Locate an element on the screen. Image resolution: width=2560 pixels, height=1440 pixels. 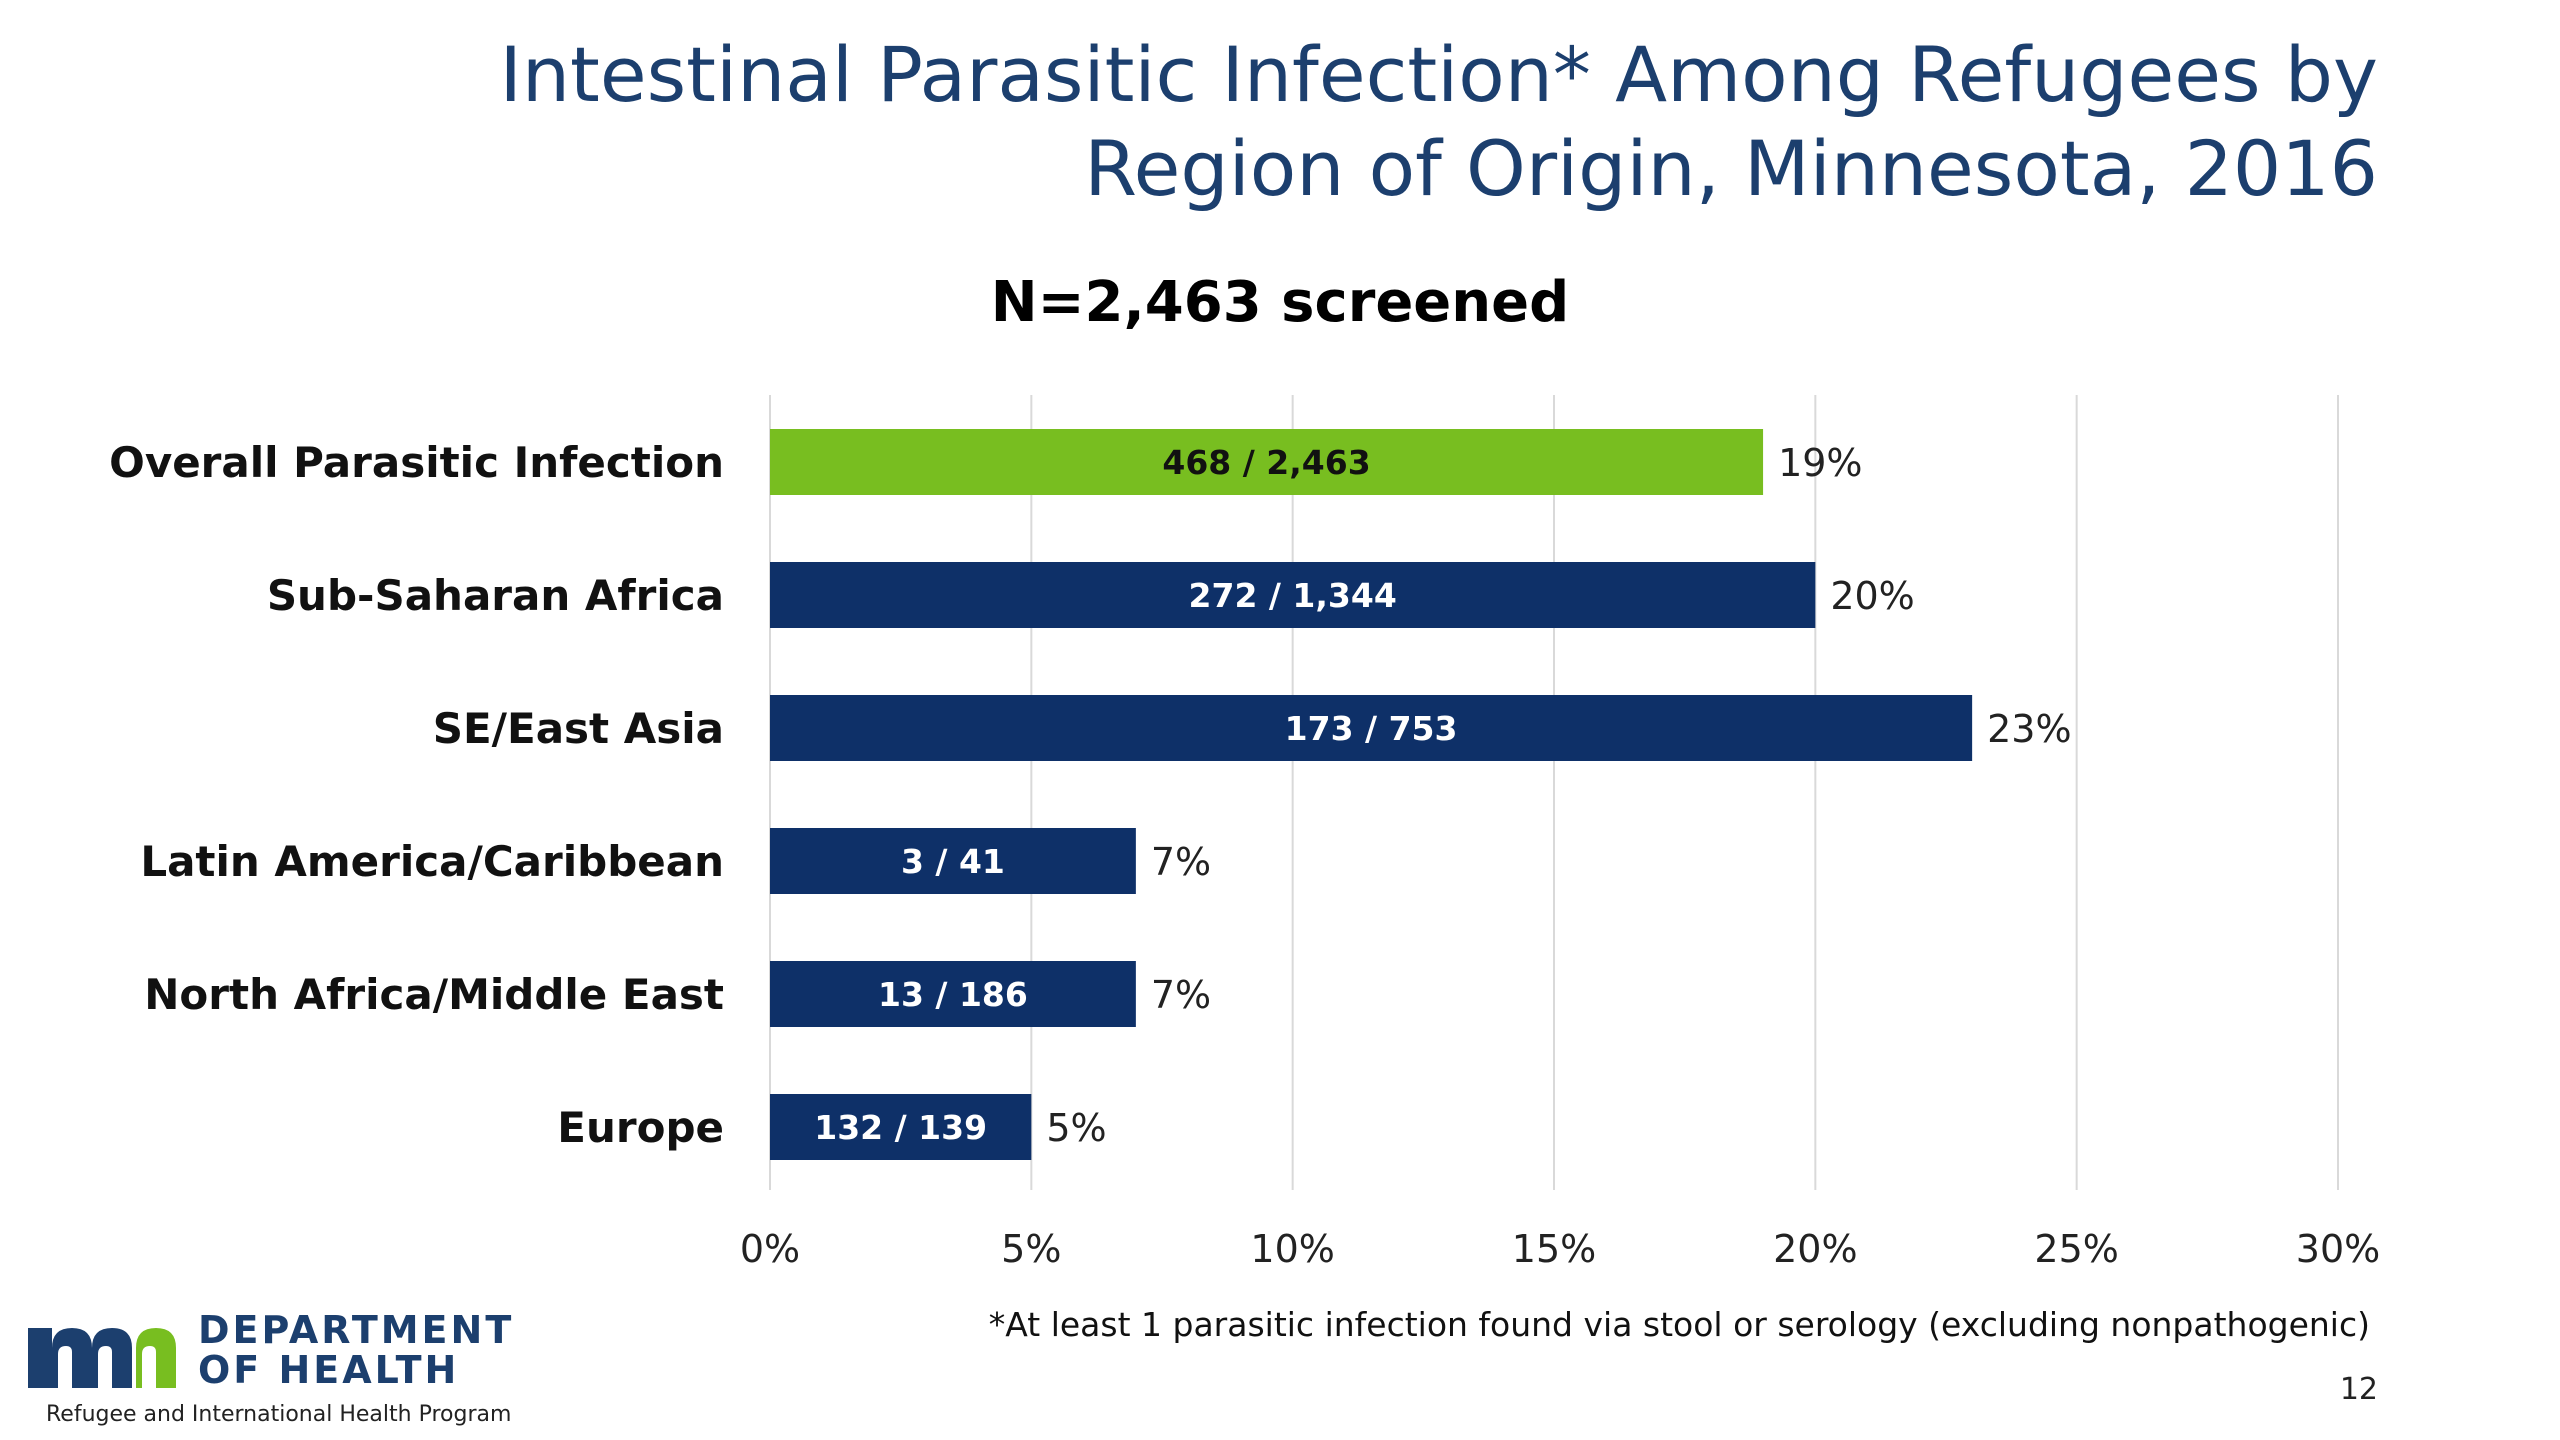
mdh-logo: DEPARTMENT OF HEALTH is located at coordinates (269, 1370).